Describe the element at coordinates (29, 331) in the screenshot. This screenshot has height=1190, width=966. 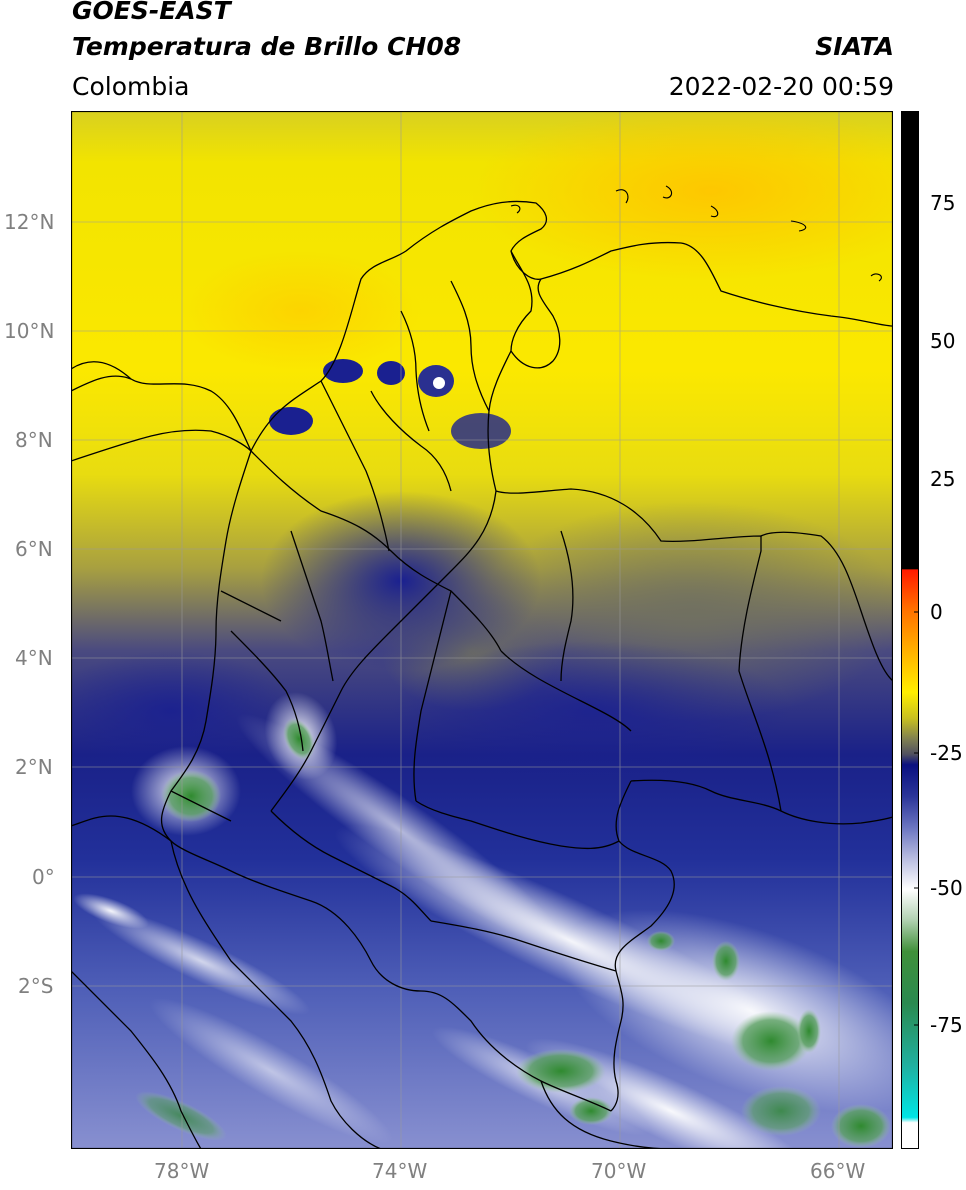
I see `lat-tick-label: 10°N` at that location.